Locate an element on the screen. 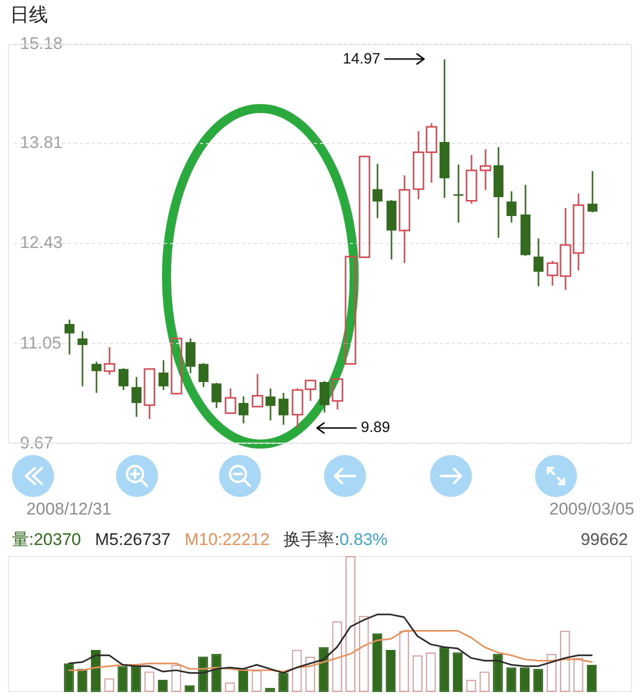 The image size is (640, 696). y-tick-label: 12.43 is located at coordinates (41, 242).